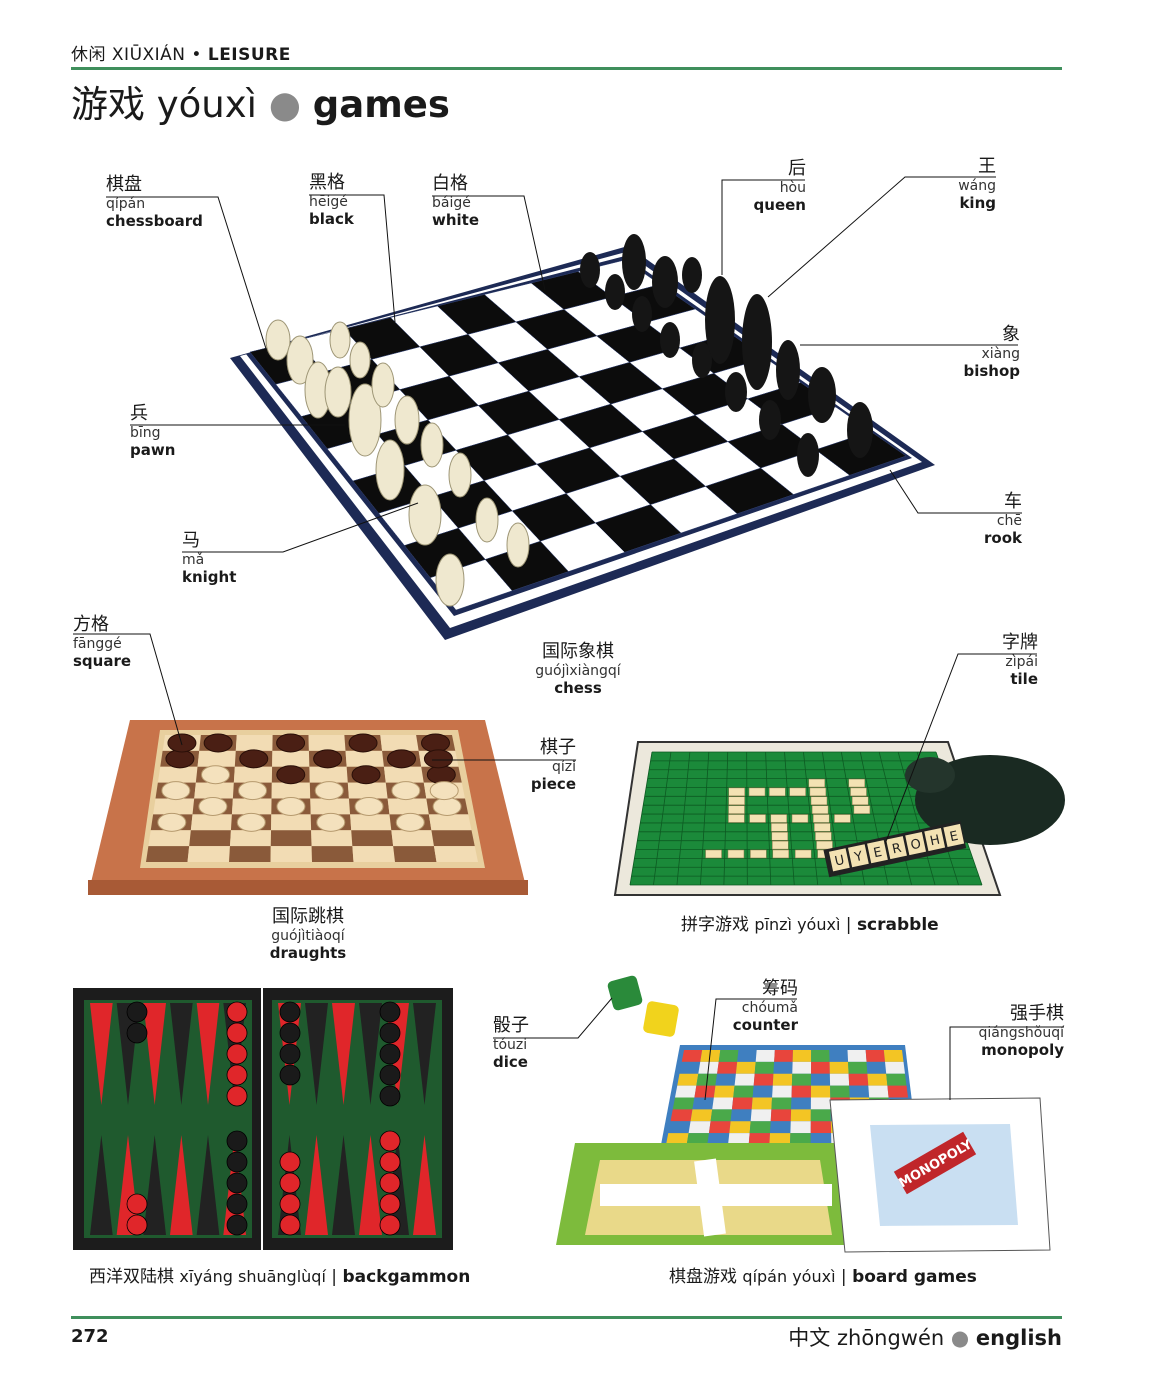 Image resolution: width=1152 pixels, height=1388 pixels. Describe the element at coordinates (90, 1336) in the screenshot. I see `page-number: 272` at that location.